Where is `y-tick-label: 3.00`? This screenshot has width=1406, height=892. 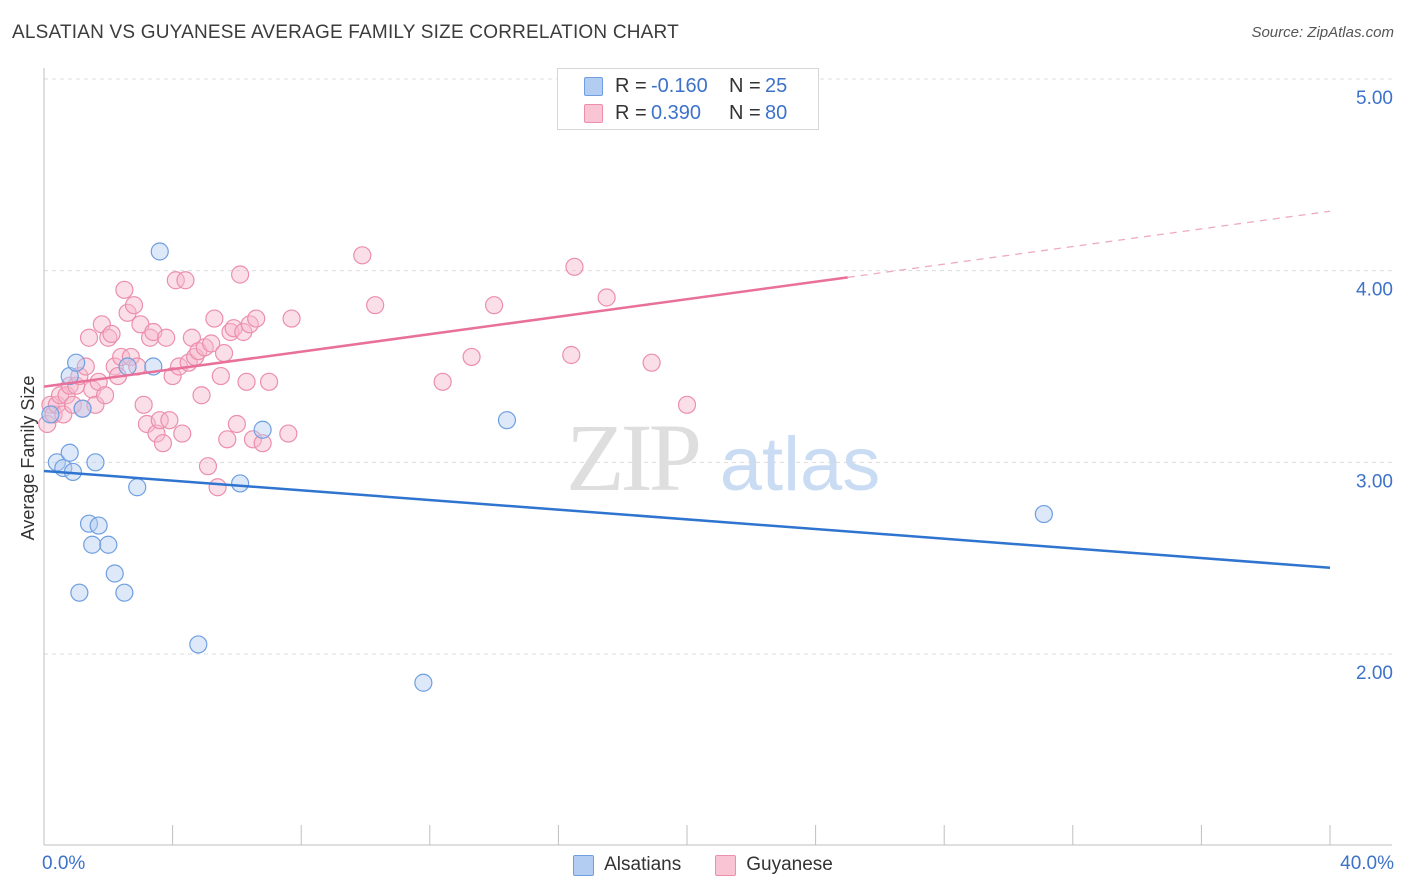 y-tick-label: 3.00 is located at coordinates (1374, 481).